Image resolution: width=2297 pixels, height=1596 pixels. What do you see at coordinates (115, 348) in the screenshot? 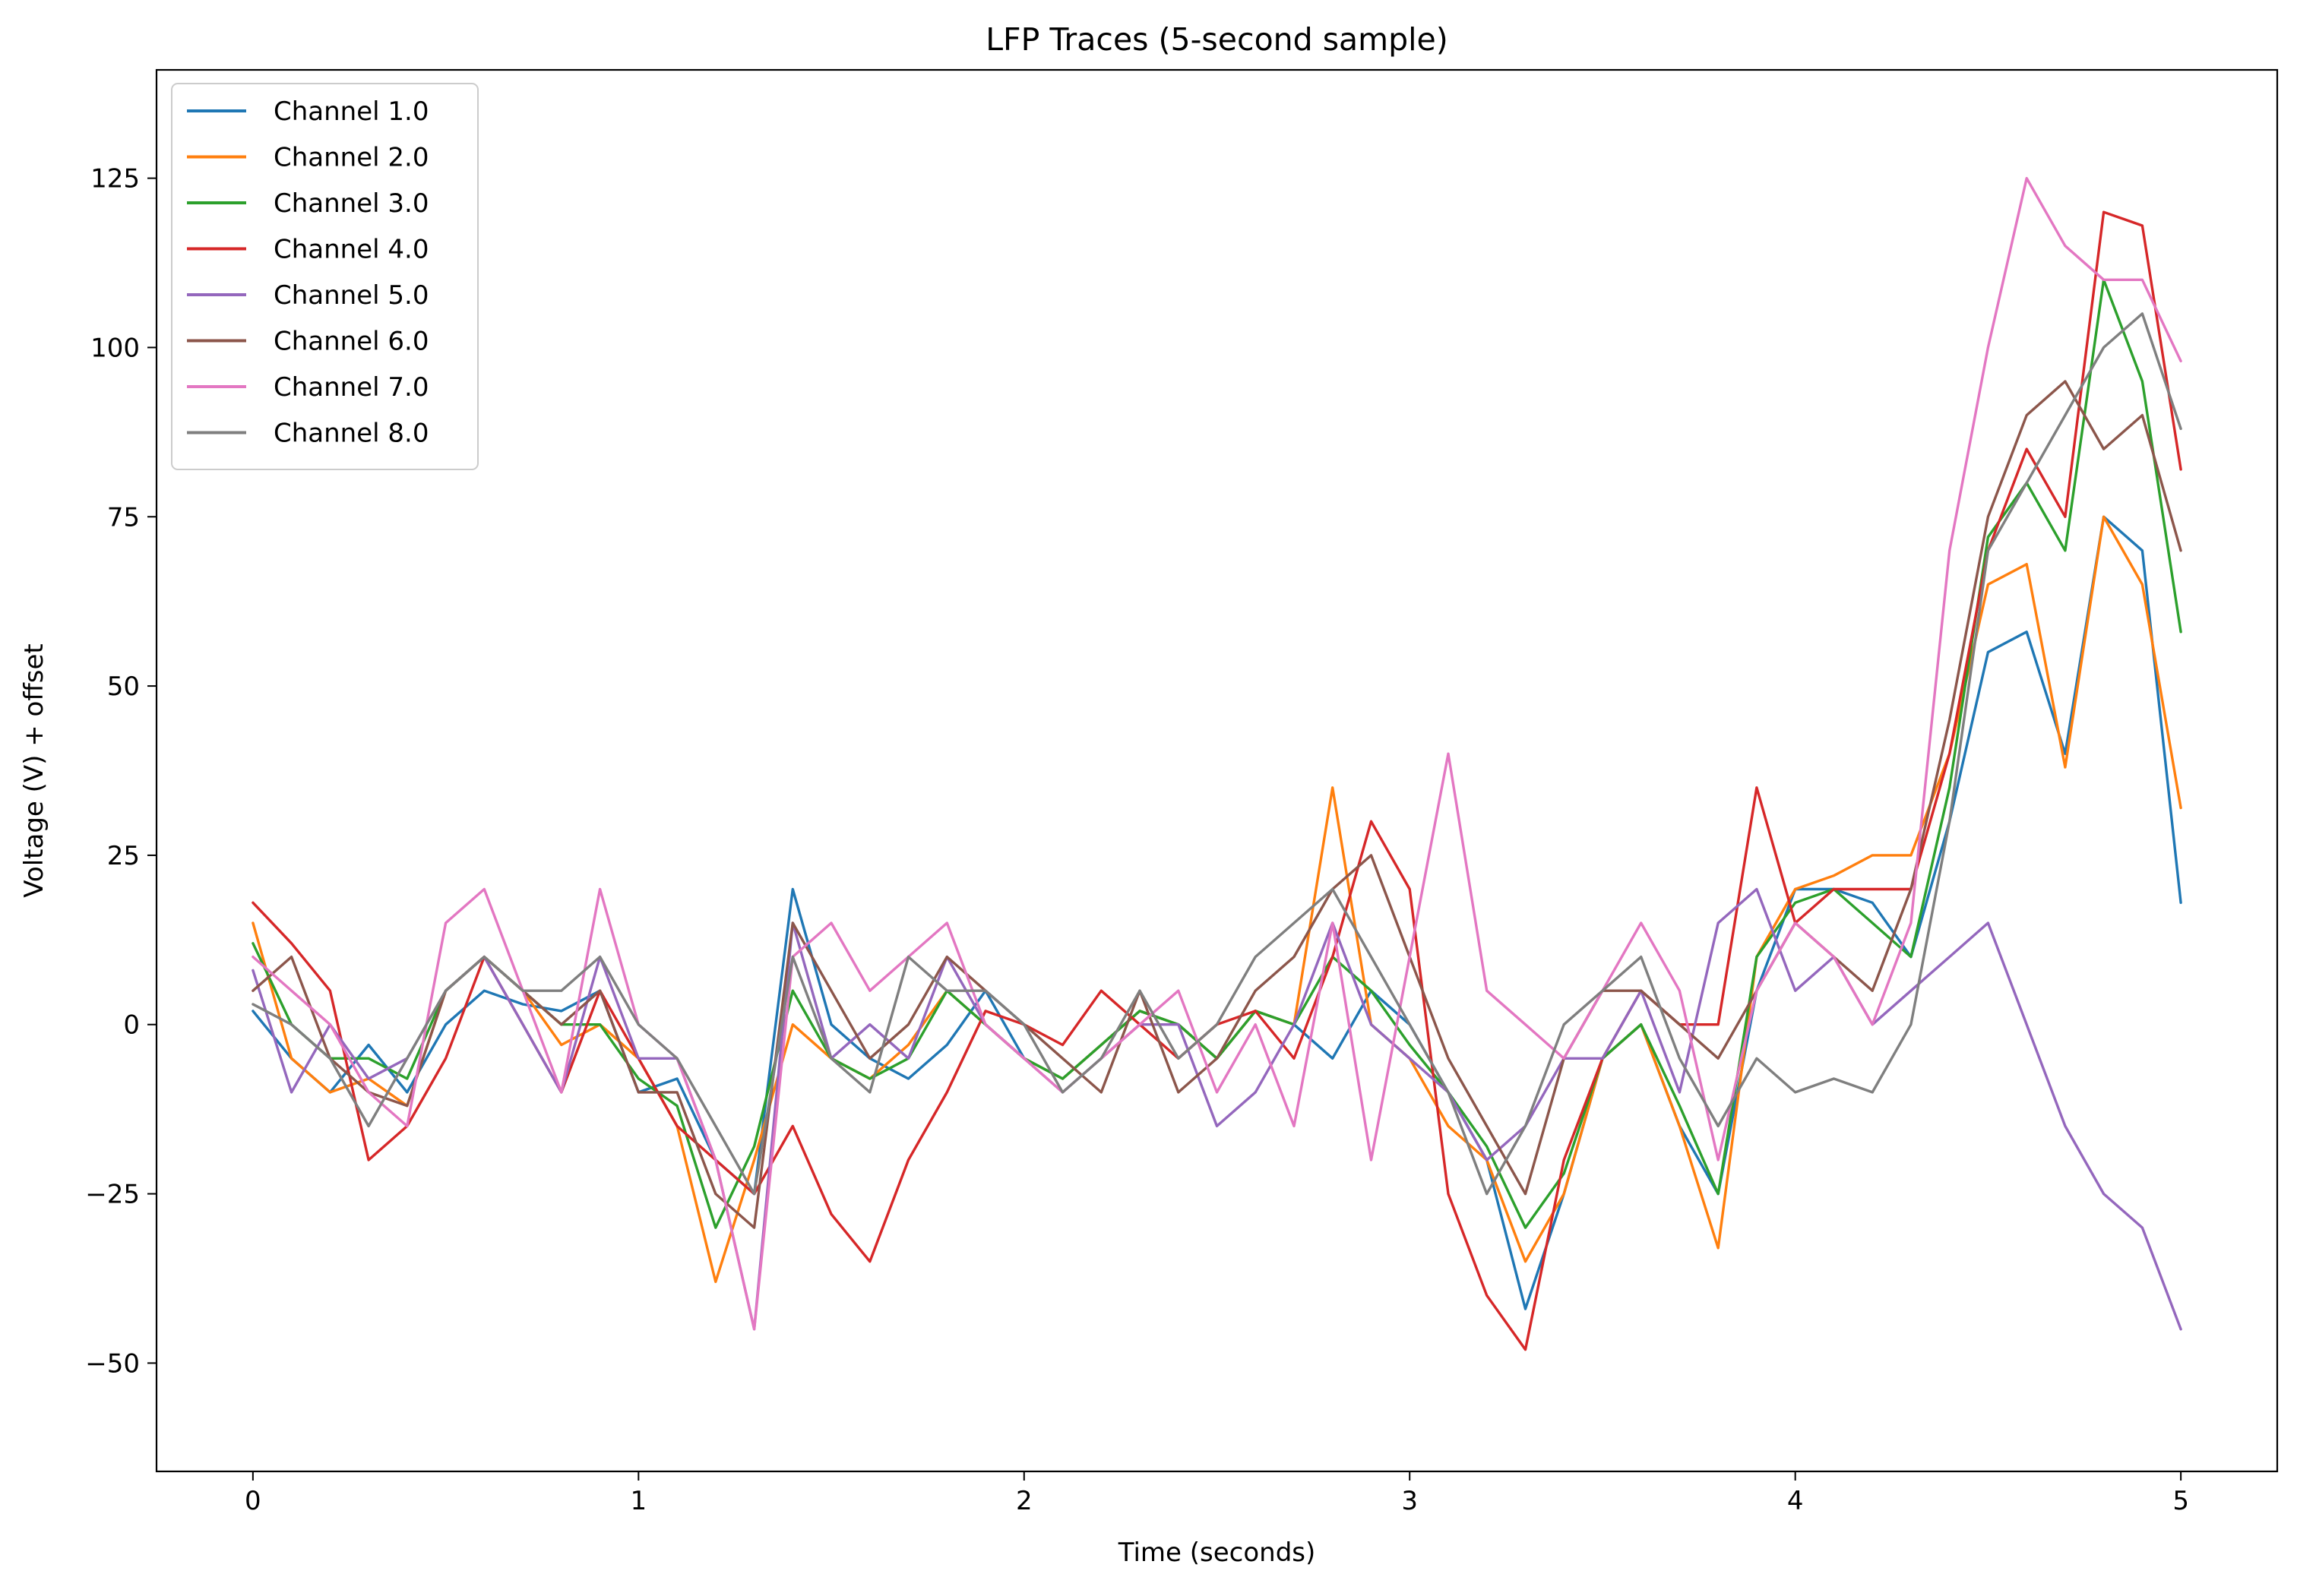
I see `y-tick-label: 100` at bounding box center [115, 348].